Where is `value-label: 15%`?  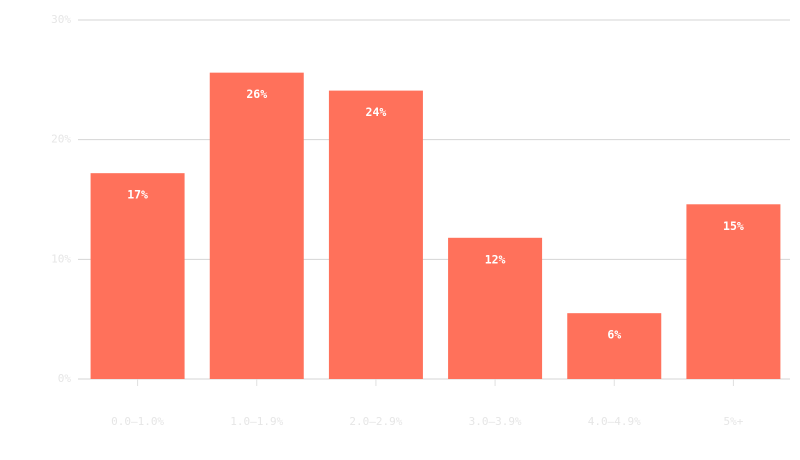 value-label: 15% is located at coordinates (733, 226).